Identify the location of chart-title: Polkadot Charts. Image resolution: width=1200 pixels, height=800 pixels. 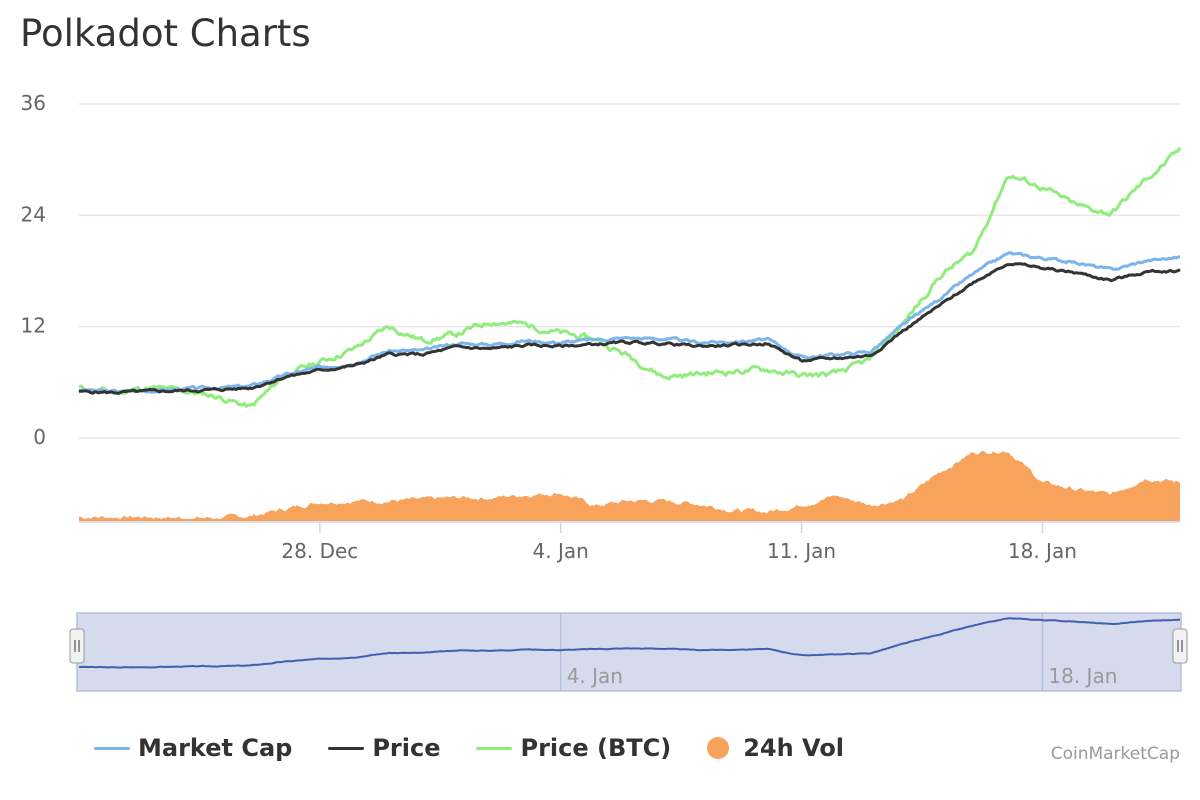
(165, 33).